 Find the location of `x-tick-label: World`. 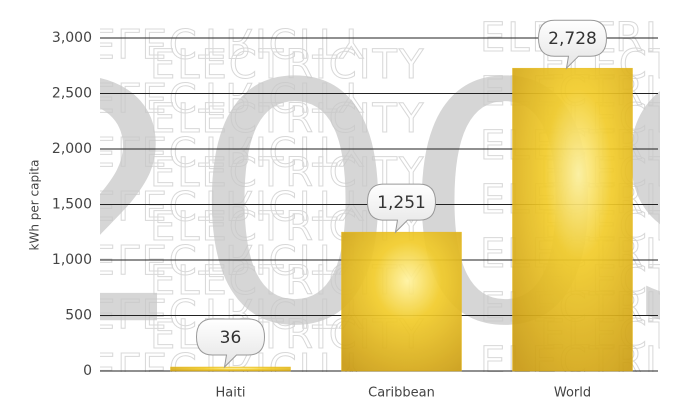

x-tick-label: World is located at coordinates (572, 393).